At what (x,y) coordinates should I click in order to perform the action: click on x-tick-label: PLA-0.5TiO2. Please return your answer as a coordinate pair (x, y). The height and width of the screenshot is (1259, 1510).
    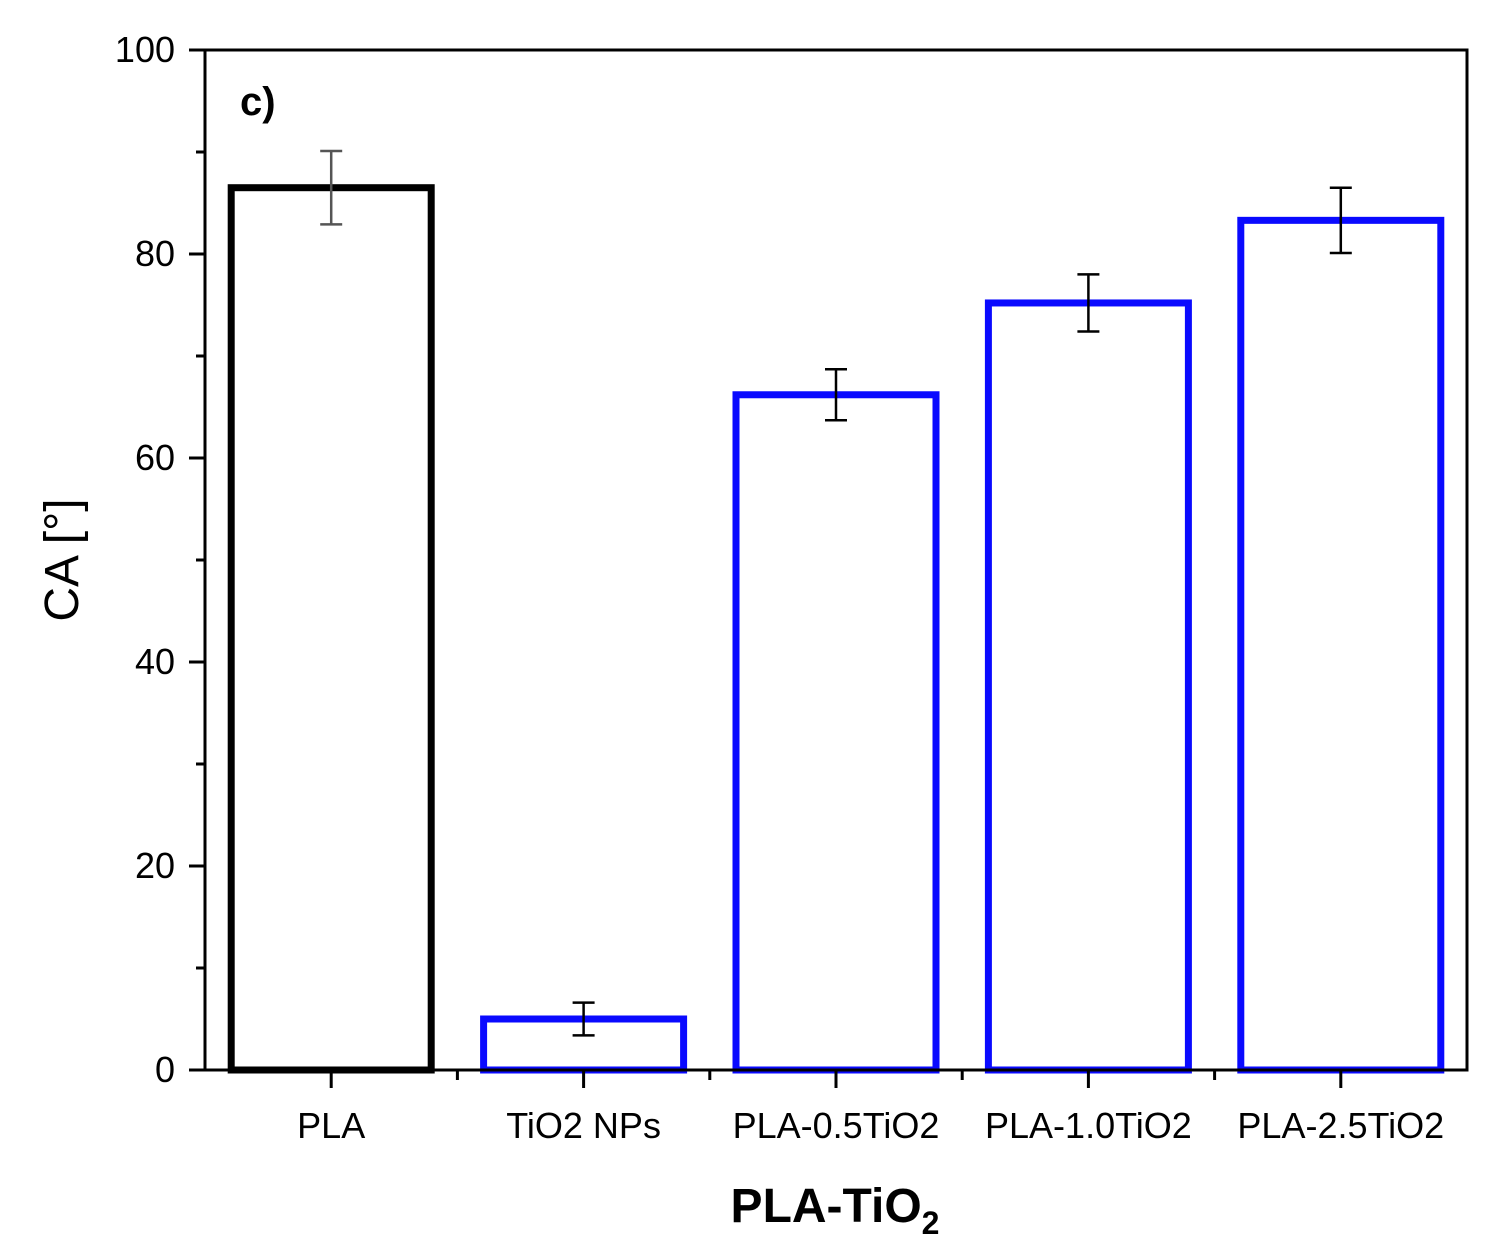
    Looking at the image, I should click on (836, 1125).